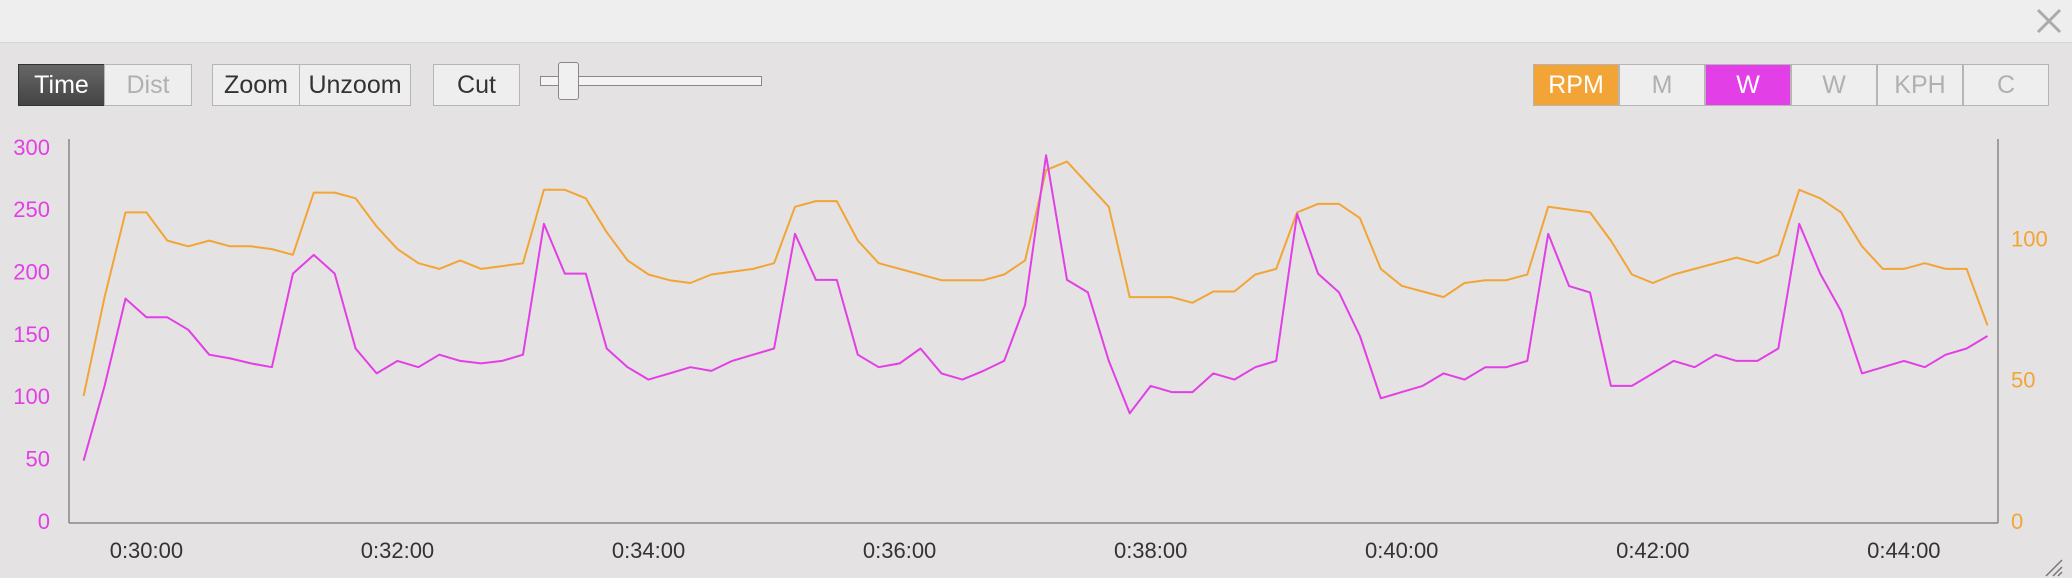 Image resolution: width=2072 pixels, height=578 pixels. What do you see at coordinates (2049, 21) in the screenshot?
I see `close-button` at bounding box center [2049, 21].